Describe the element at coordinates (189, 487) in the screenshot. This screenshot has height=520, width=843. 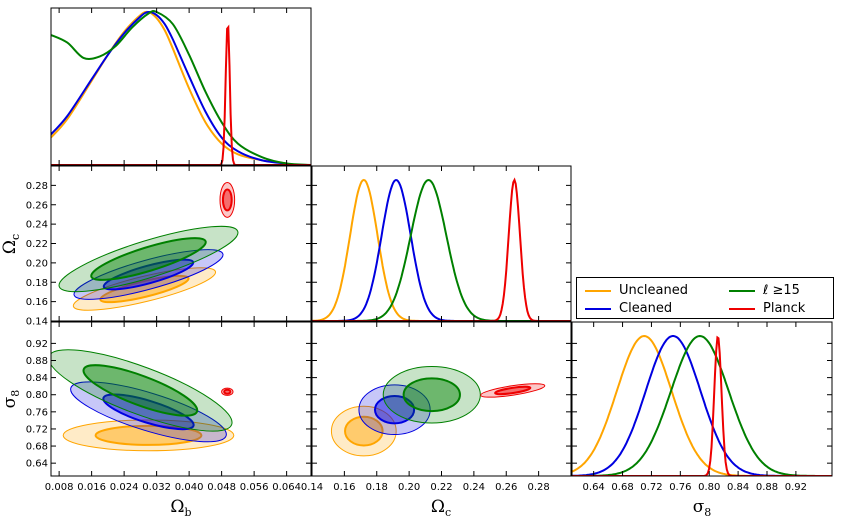
I see `x-tick-label-omega_b: 0.040` at that location.